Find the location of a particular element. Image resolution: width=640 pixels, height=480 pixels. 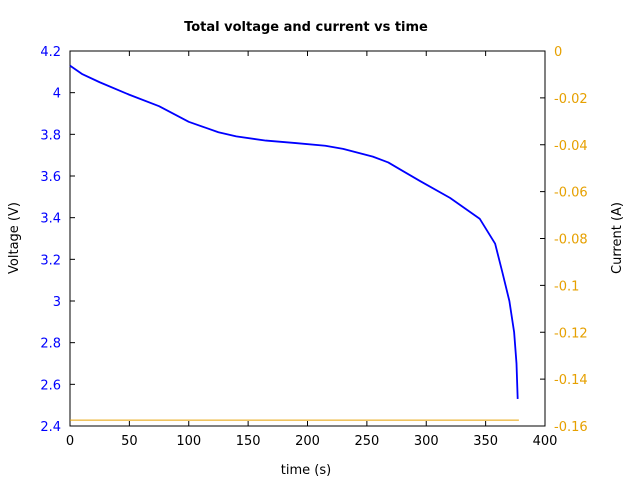

y2-tick-label: -0.08 is located at coordinates (571, 240).